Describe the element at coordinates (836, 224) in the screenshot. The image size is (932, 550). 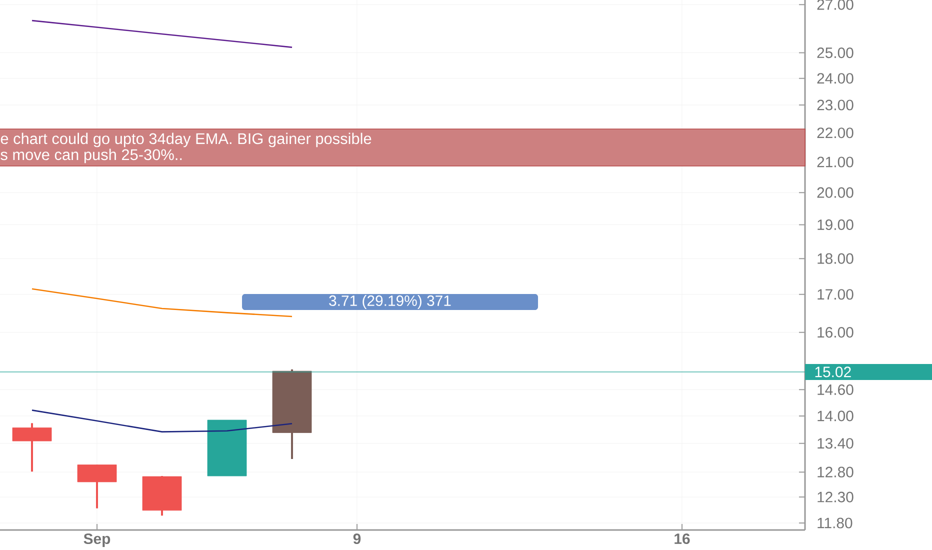
I see `y-tick-label: 19.00` at that location.